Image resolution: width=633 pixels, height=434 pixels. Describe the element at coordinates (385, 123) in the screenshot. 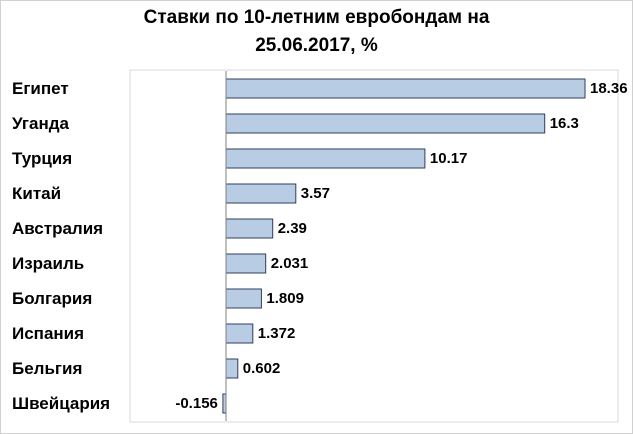

I see `bar-уганда` at that location.